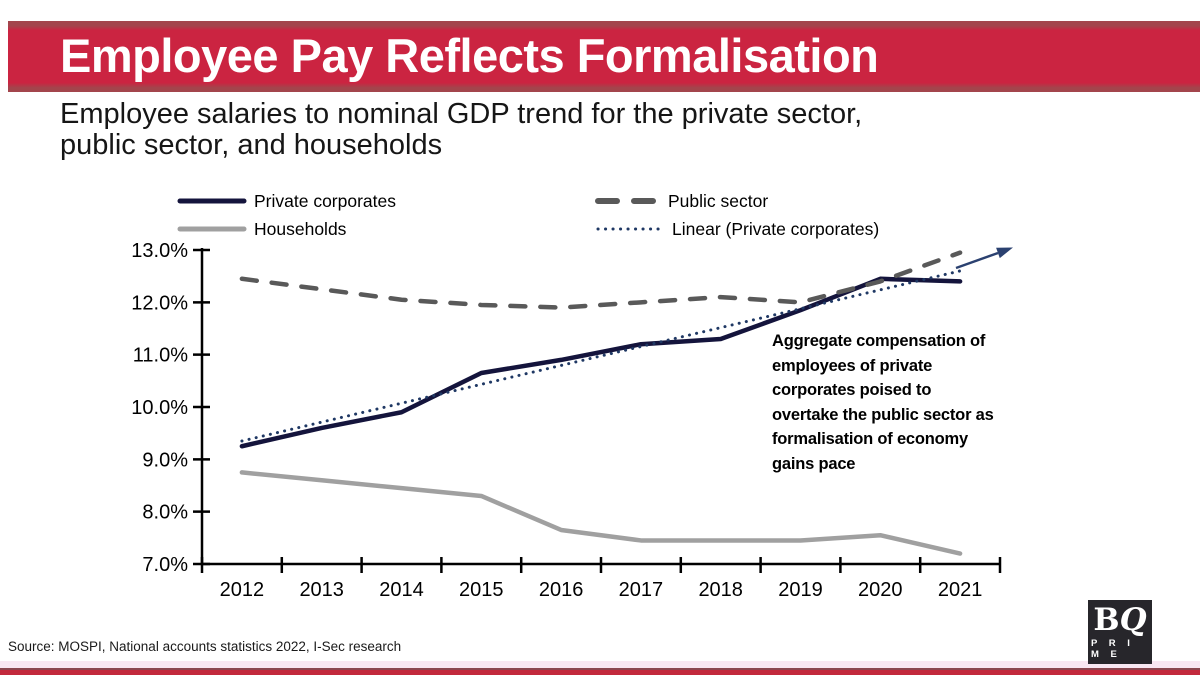 The height and width of the screenshot is (675, 1200). I want to click on households-swatch, so click(212, 229).